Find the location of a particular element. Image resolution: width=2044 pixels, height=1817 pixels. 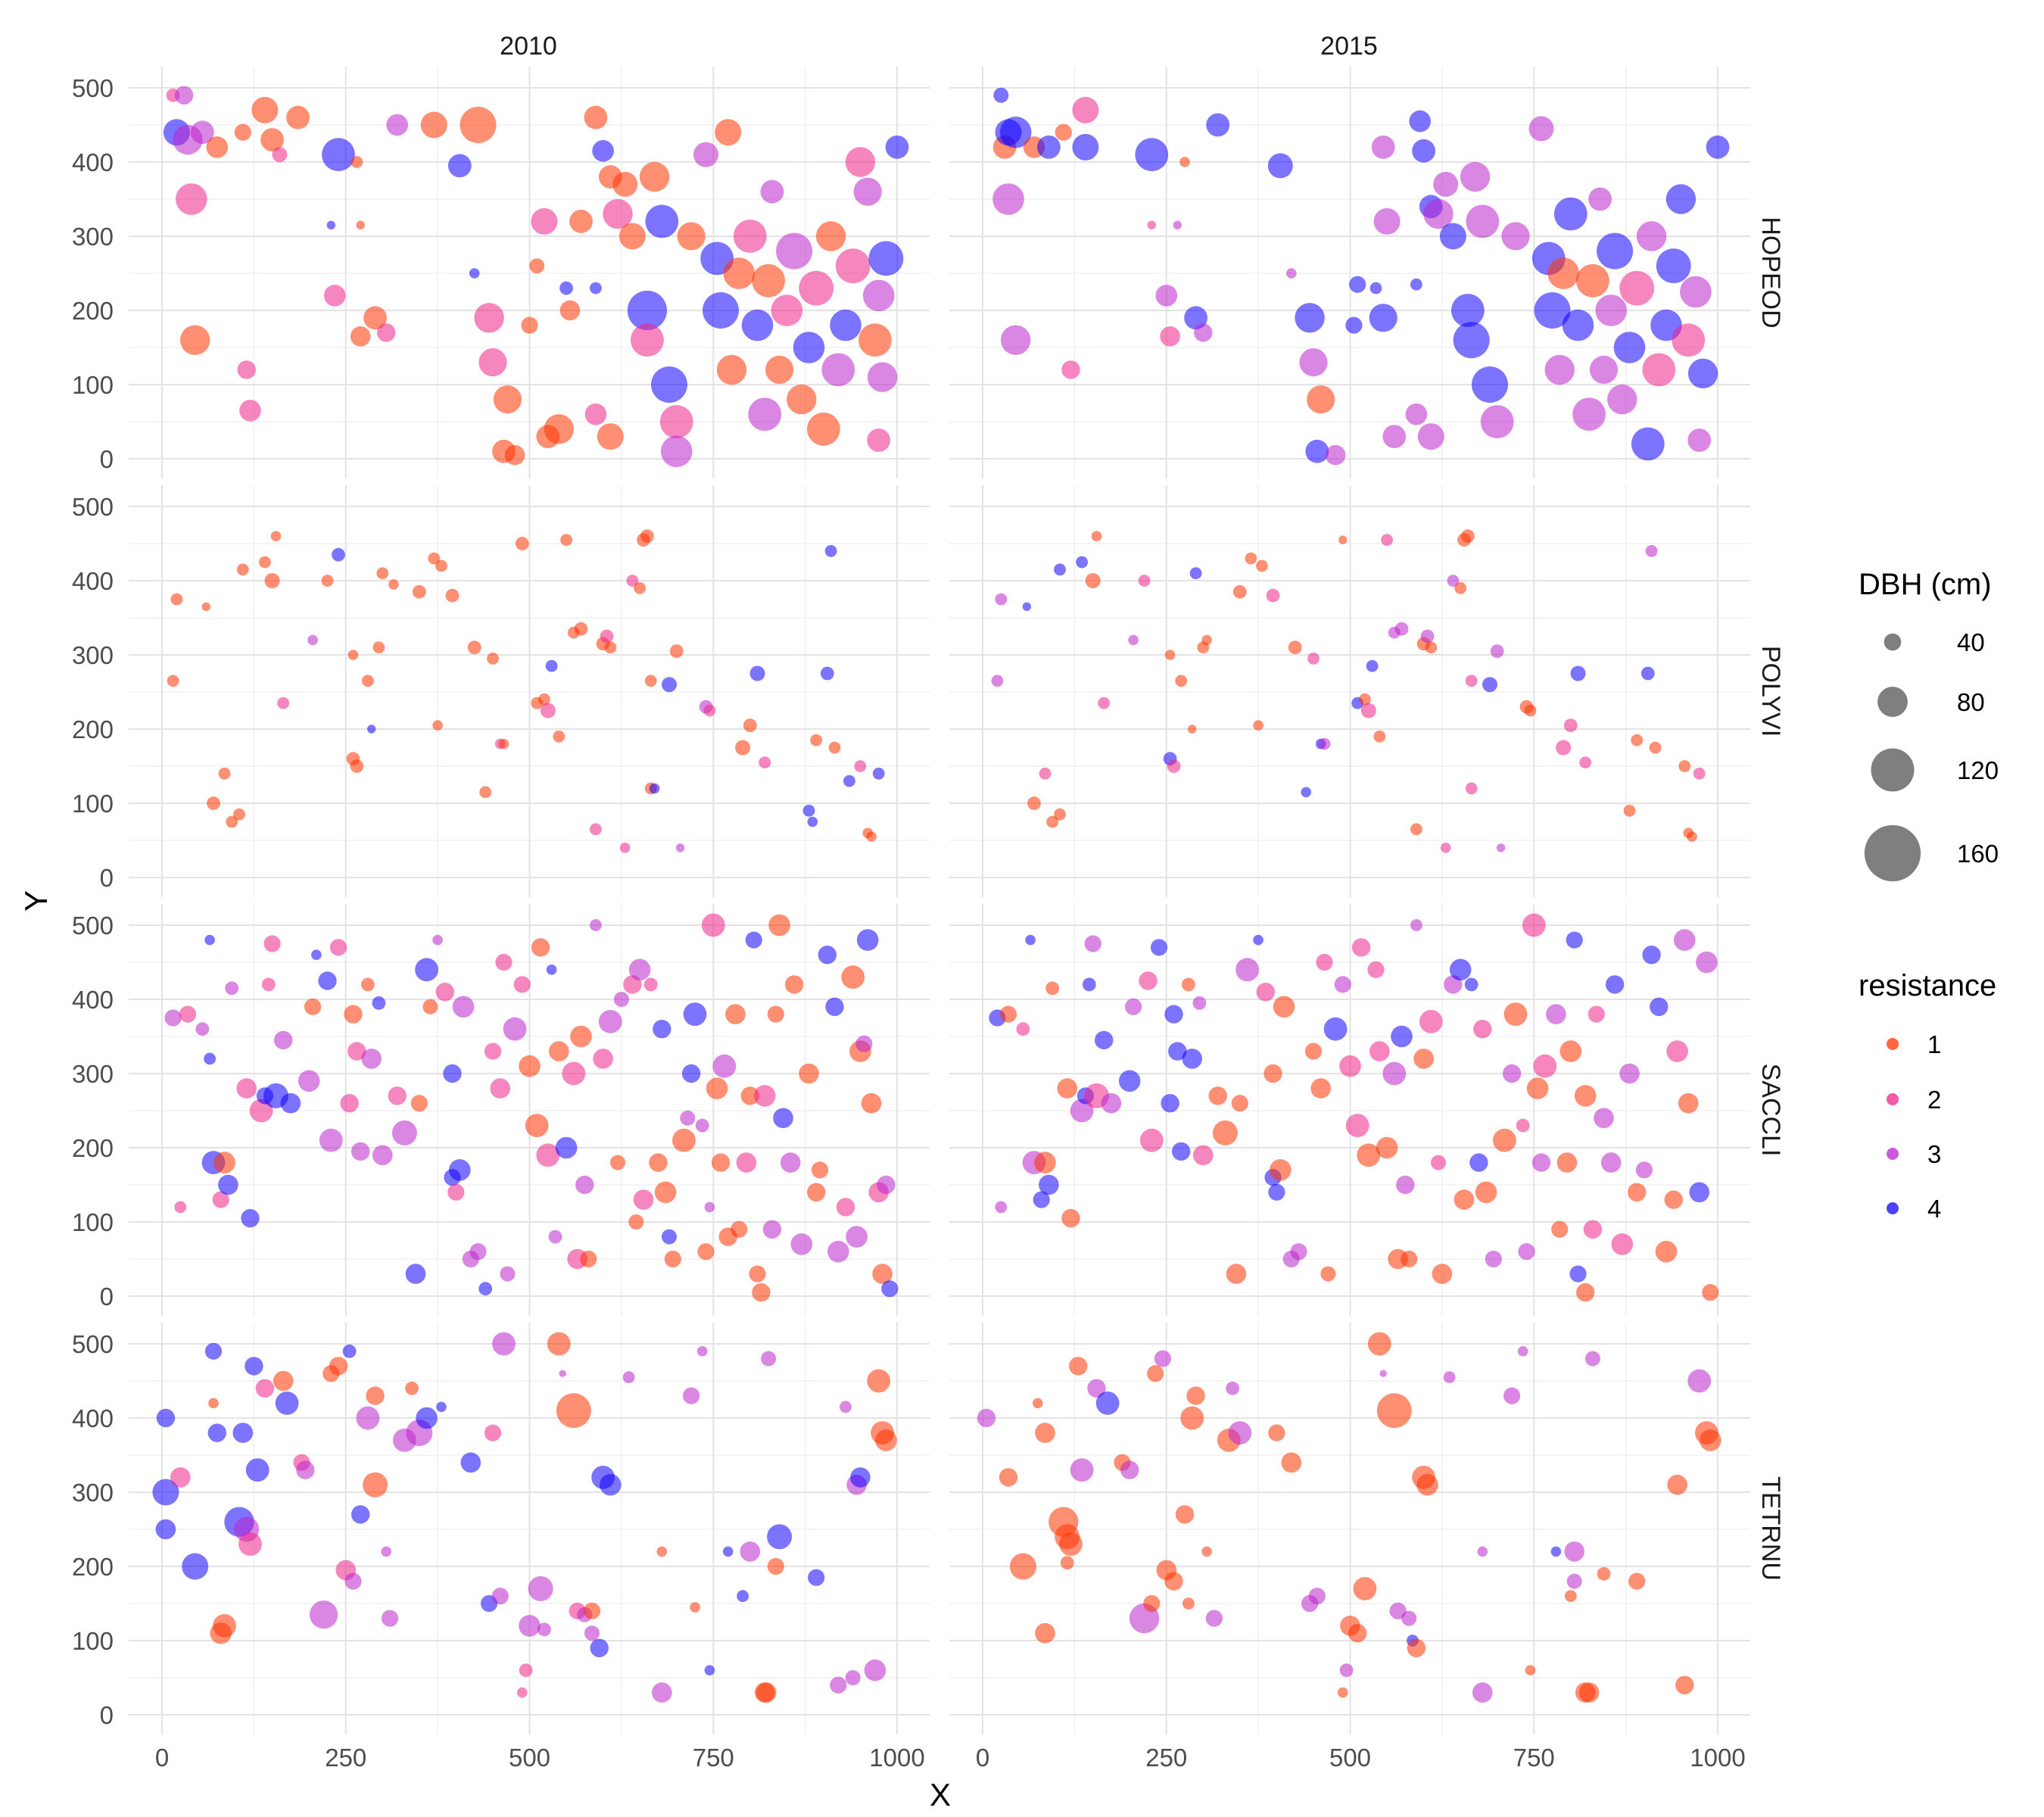

row-strip-label: SACCLI is located at coordinates (1770, 1110).